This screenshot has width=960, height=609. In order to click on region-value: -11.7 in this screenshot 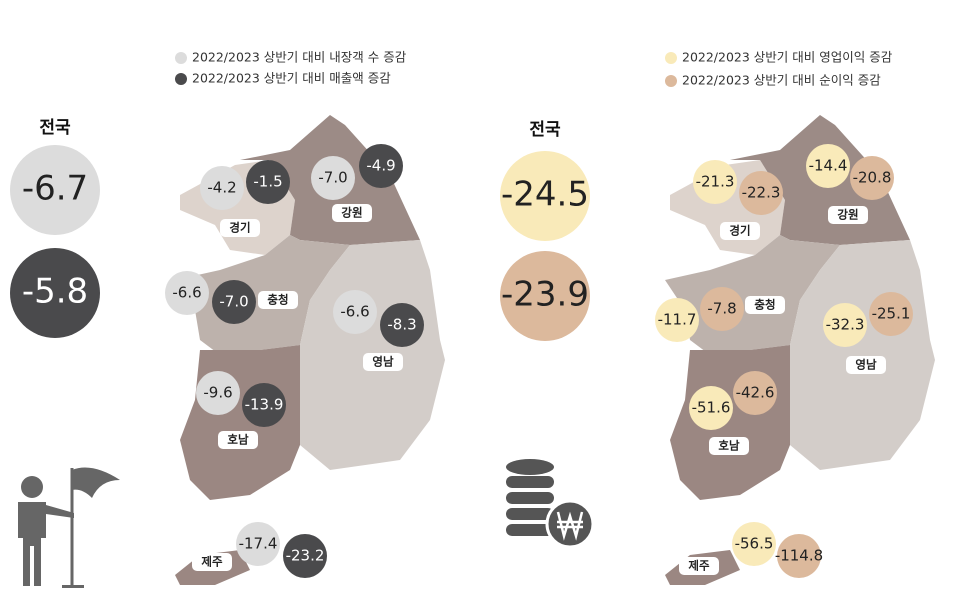, I will do `click(677, 320)`.